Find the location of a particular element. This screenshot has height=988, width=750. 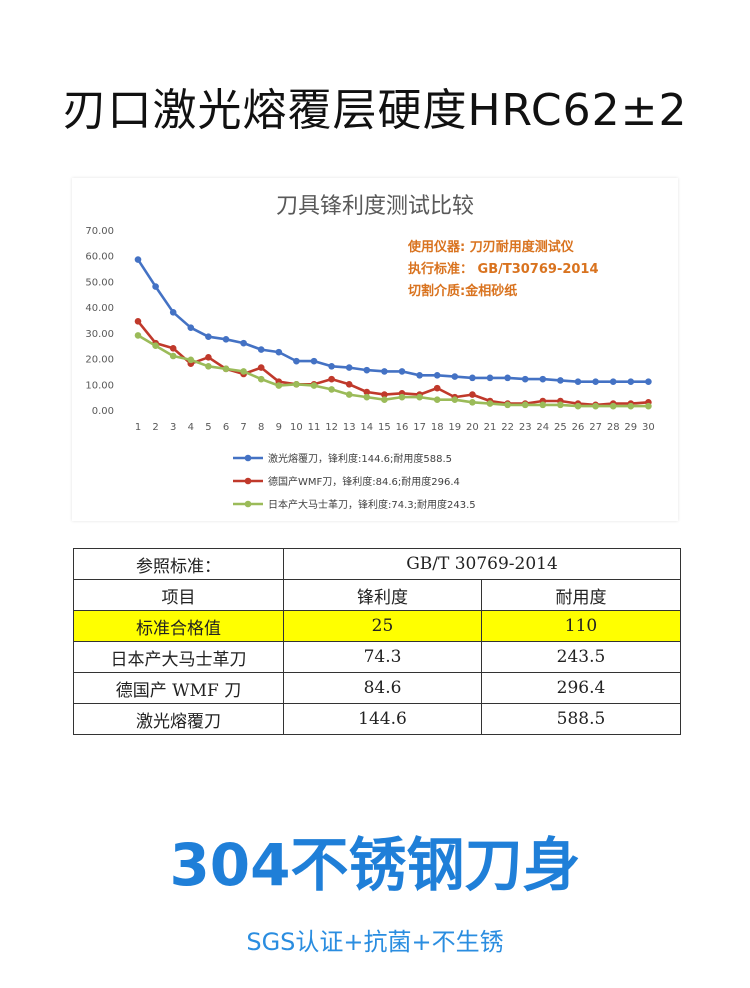

row-sharpness-cell: 25 is located at coordinates (382, 626).